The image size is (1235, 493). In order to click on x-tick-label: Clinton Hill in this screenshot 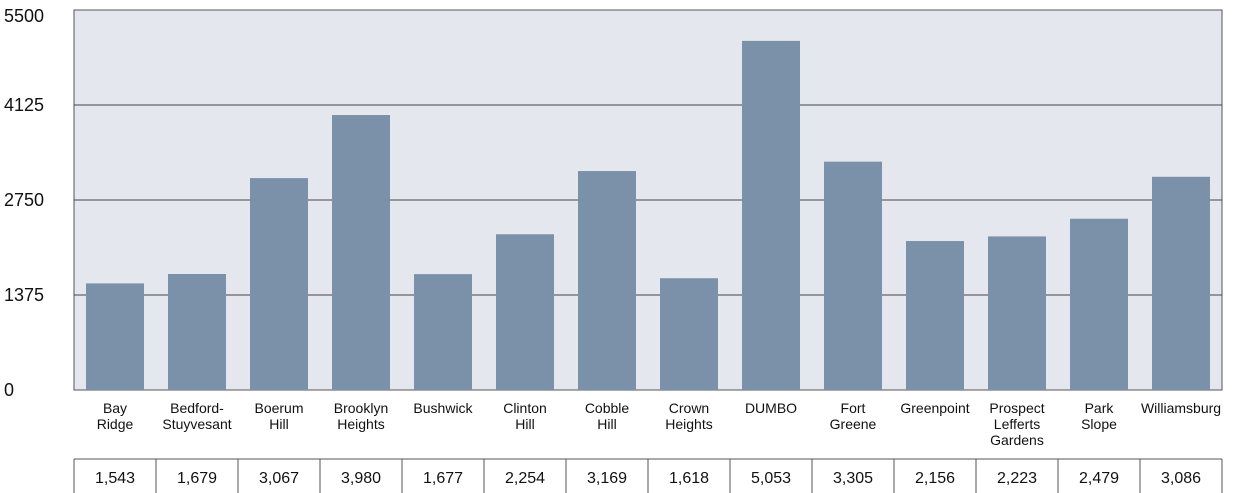, I will do `click(525, 416)`.